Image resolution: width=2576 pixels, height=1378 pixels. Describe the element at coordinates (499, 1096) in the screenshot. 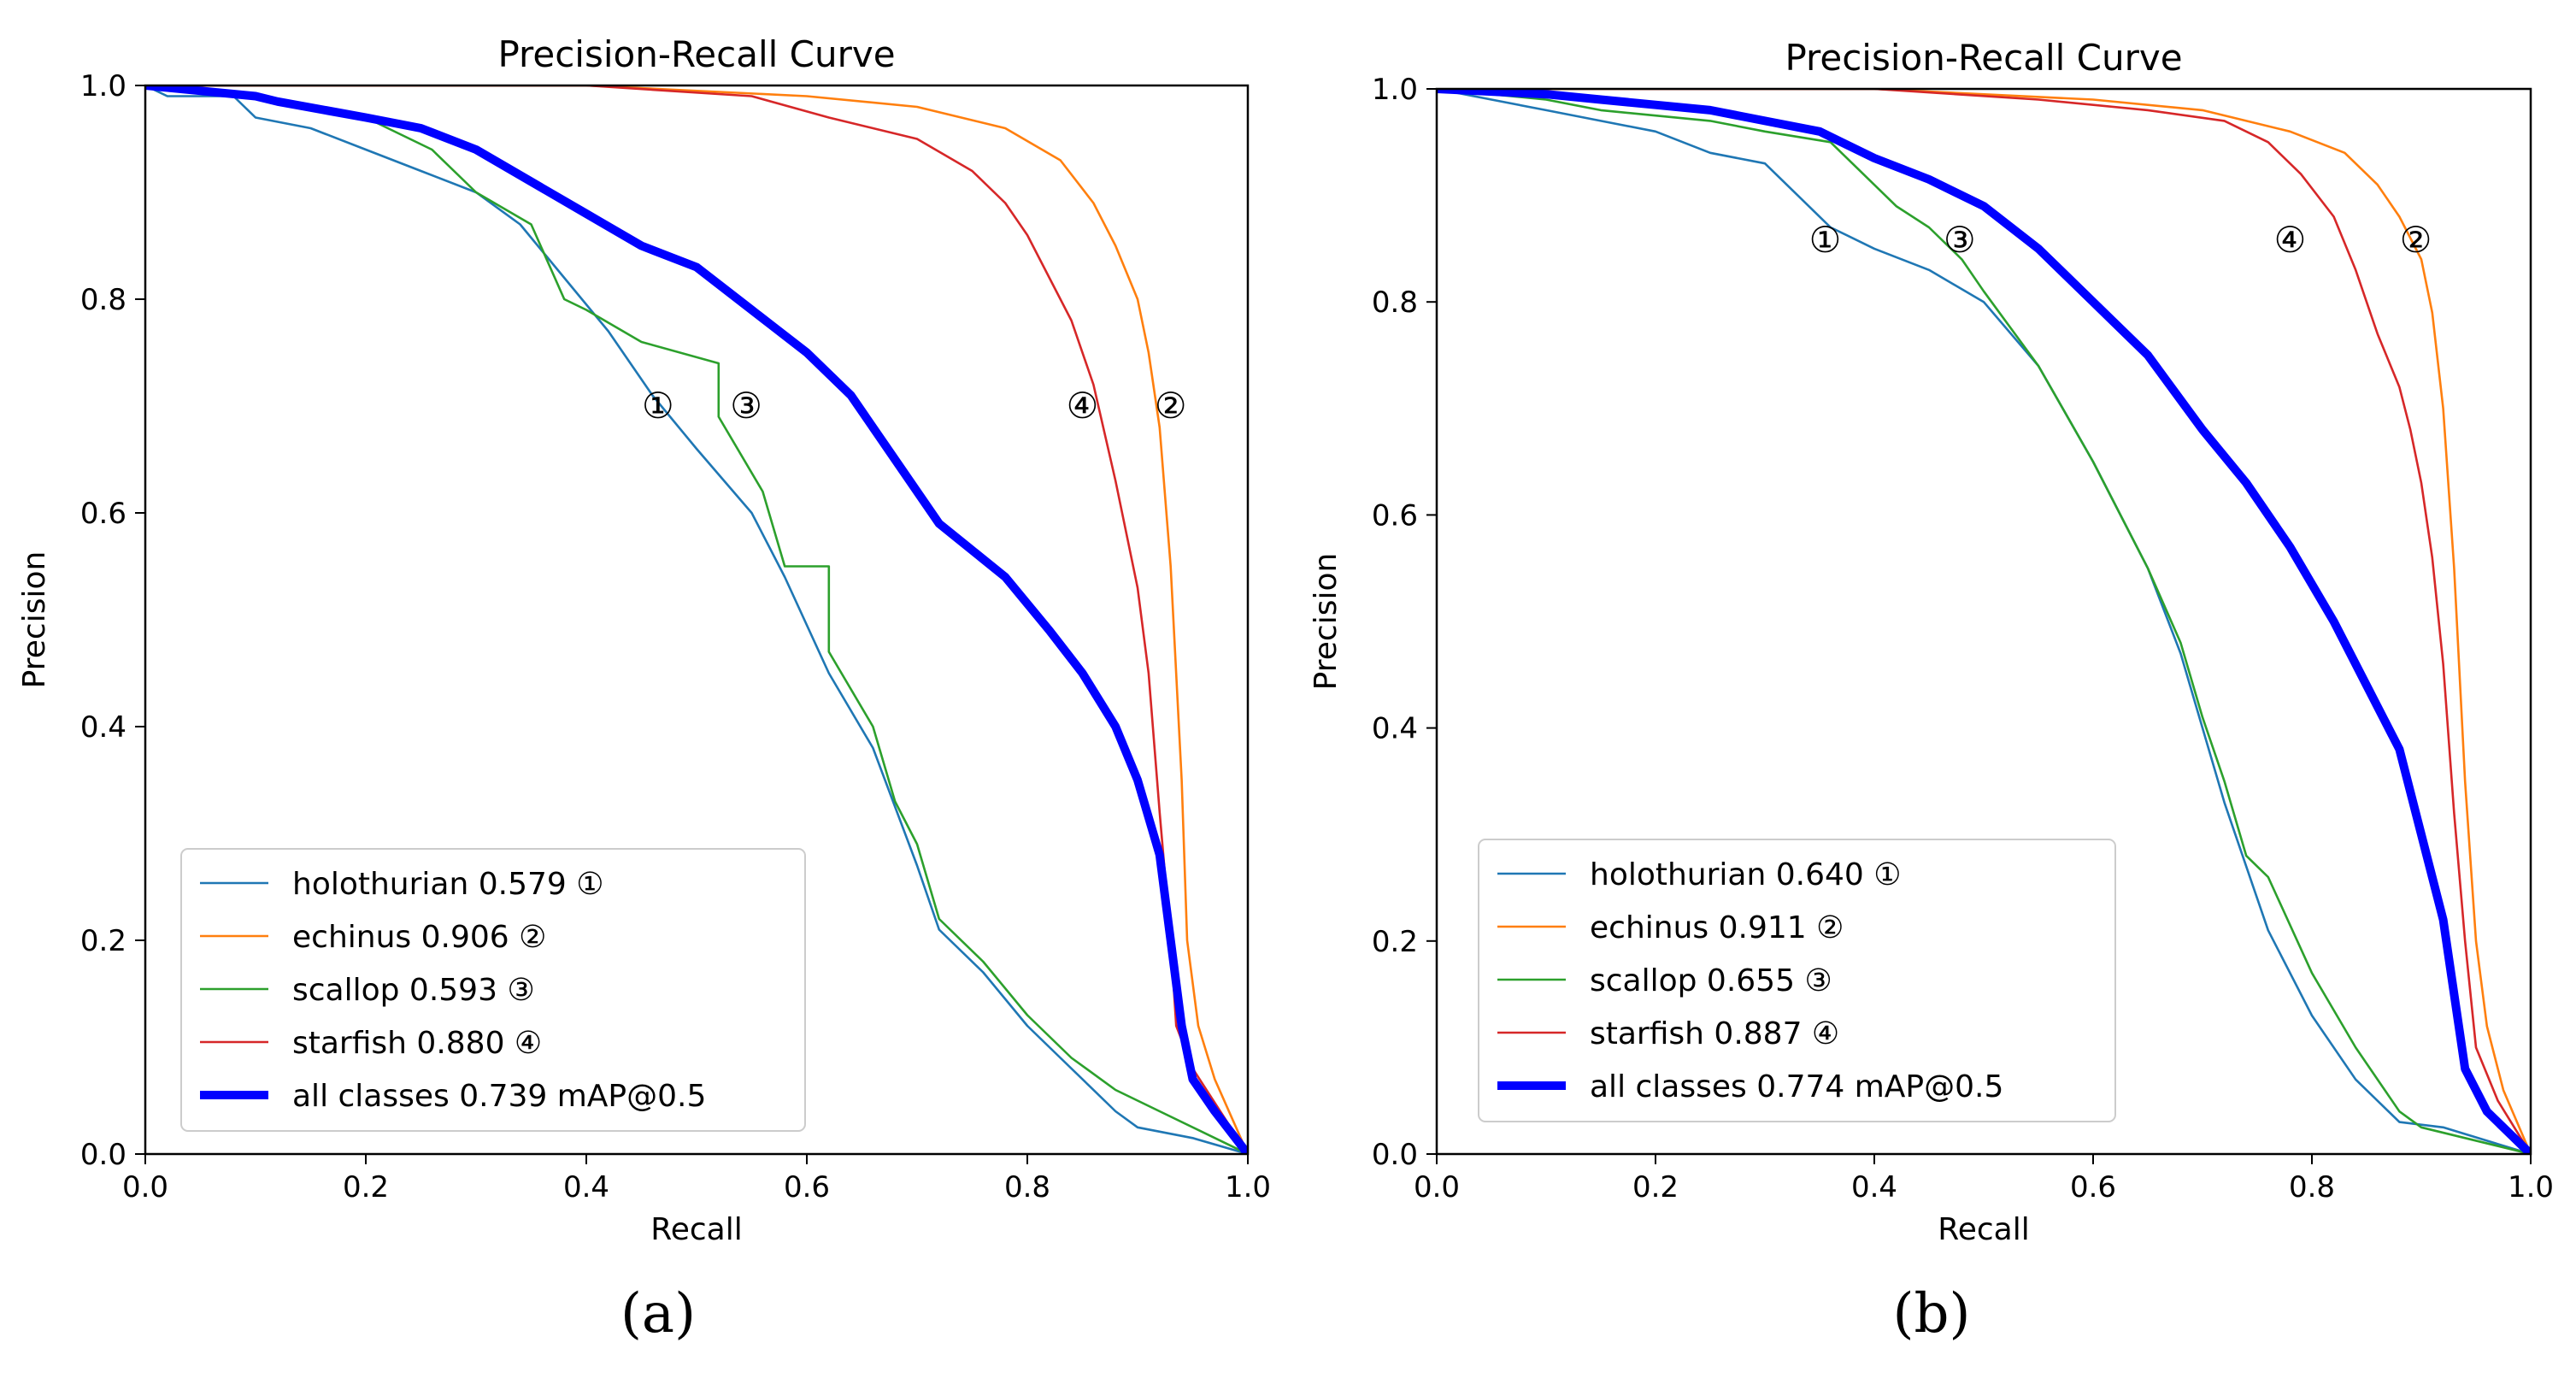

I see `legend-label-a-4: all classes 0.739 mAP@0.5` at that location.